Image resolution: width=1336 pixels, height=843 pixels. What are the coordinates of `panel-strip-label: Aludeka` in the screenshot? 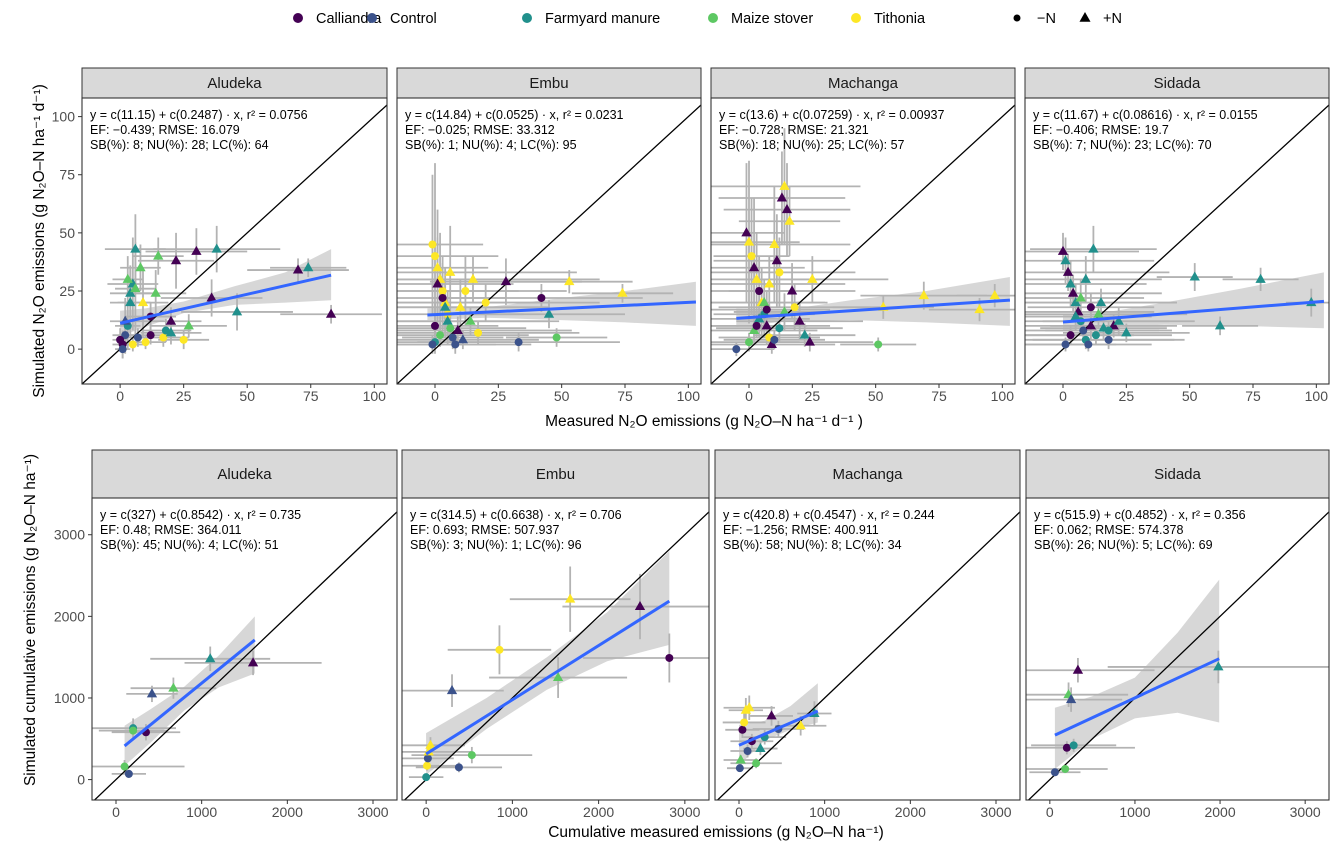 It's located at (244, 474).